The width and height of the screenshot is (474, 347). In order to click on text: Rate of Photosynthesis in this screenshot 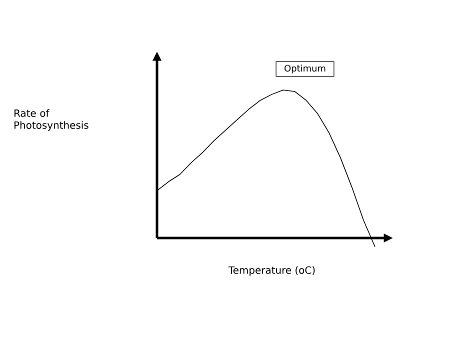, I will do `click(51, 120)`.